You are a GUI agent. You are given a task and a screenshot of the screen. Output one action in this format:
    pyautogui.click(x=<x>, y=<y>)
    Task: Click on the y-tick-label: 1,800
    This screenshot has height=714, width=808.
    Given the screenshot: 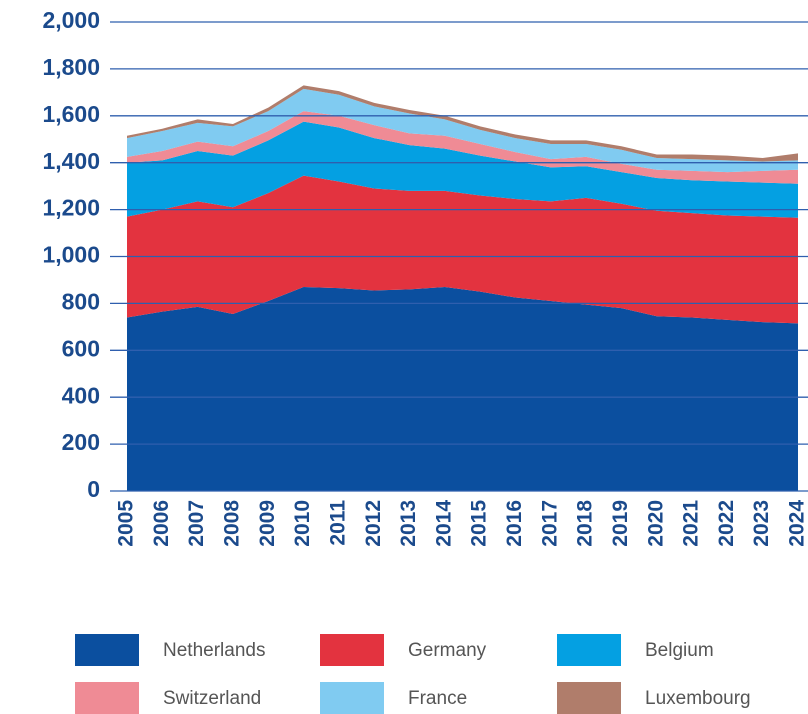 What is the action you would take?
    pyautogui.click(x=71, y=67)
    